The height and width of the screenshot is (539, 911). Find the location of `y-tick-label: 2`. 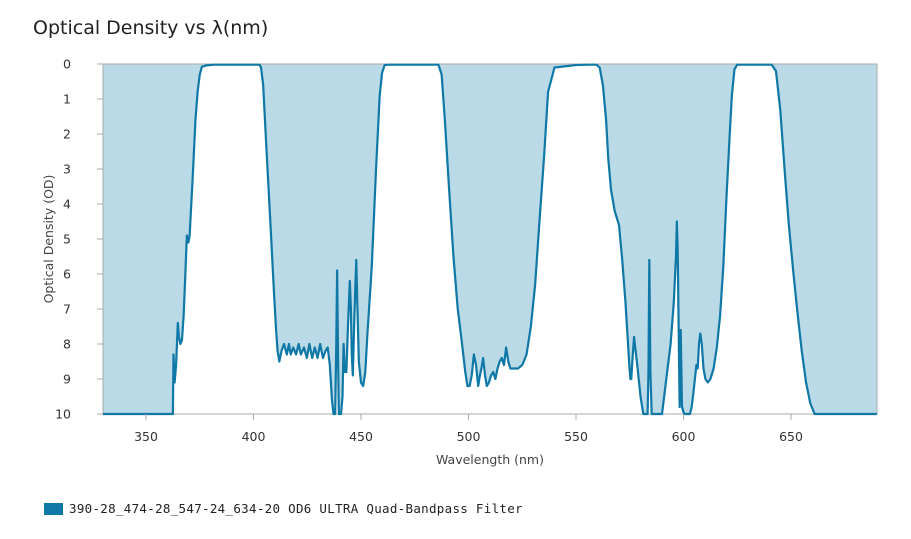

y-tick-label: 2 is located at coordinates (67, 134).